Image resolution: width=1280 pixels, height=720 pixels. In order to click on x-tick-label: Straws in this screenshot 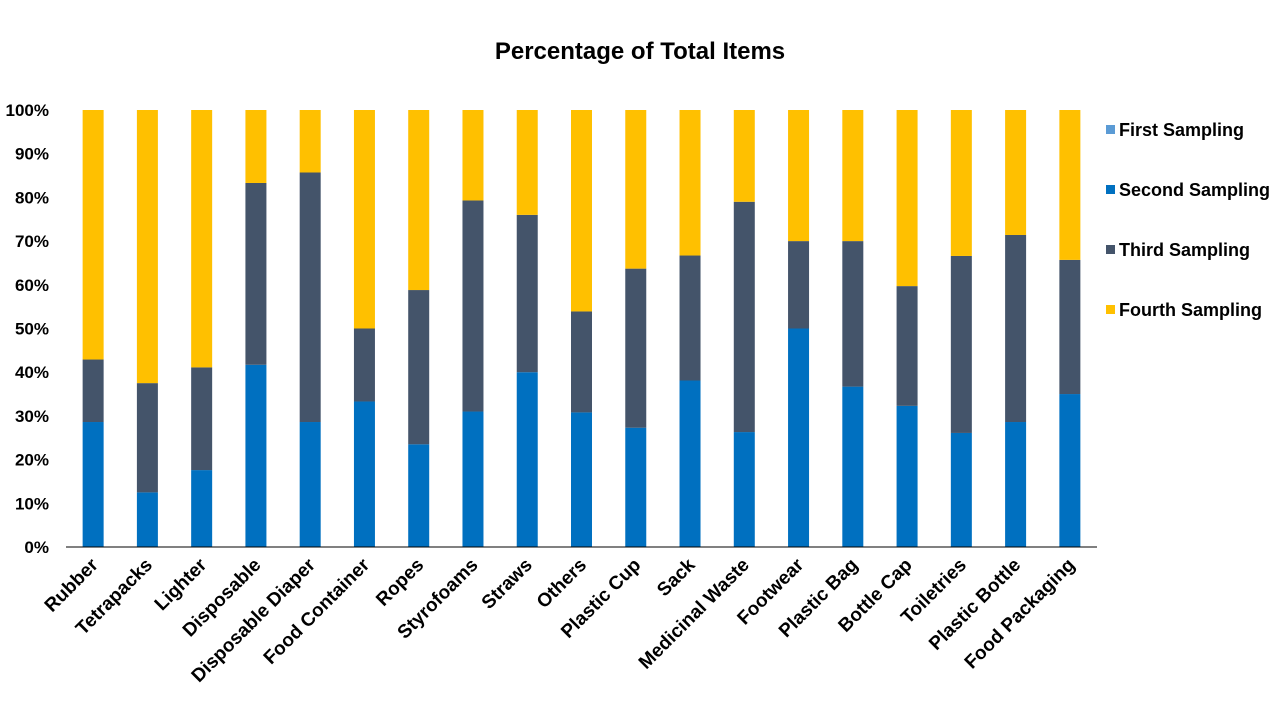, I will do `click(507, 584)`.